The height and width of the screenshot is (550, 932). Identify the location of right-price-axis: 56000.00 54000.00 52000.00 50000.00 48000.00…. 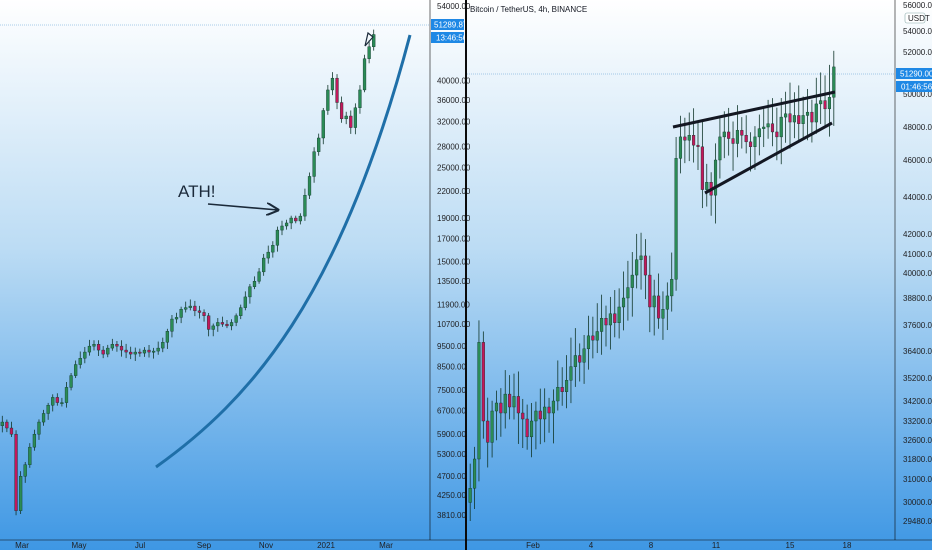
(913, 270).